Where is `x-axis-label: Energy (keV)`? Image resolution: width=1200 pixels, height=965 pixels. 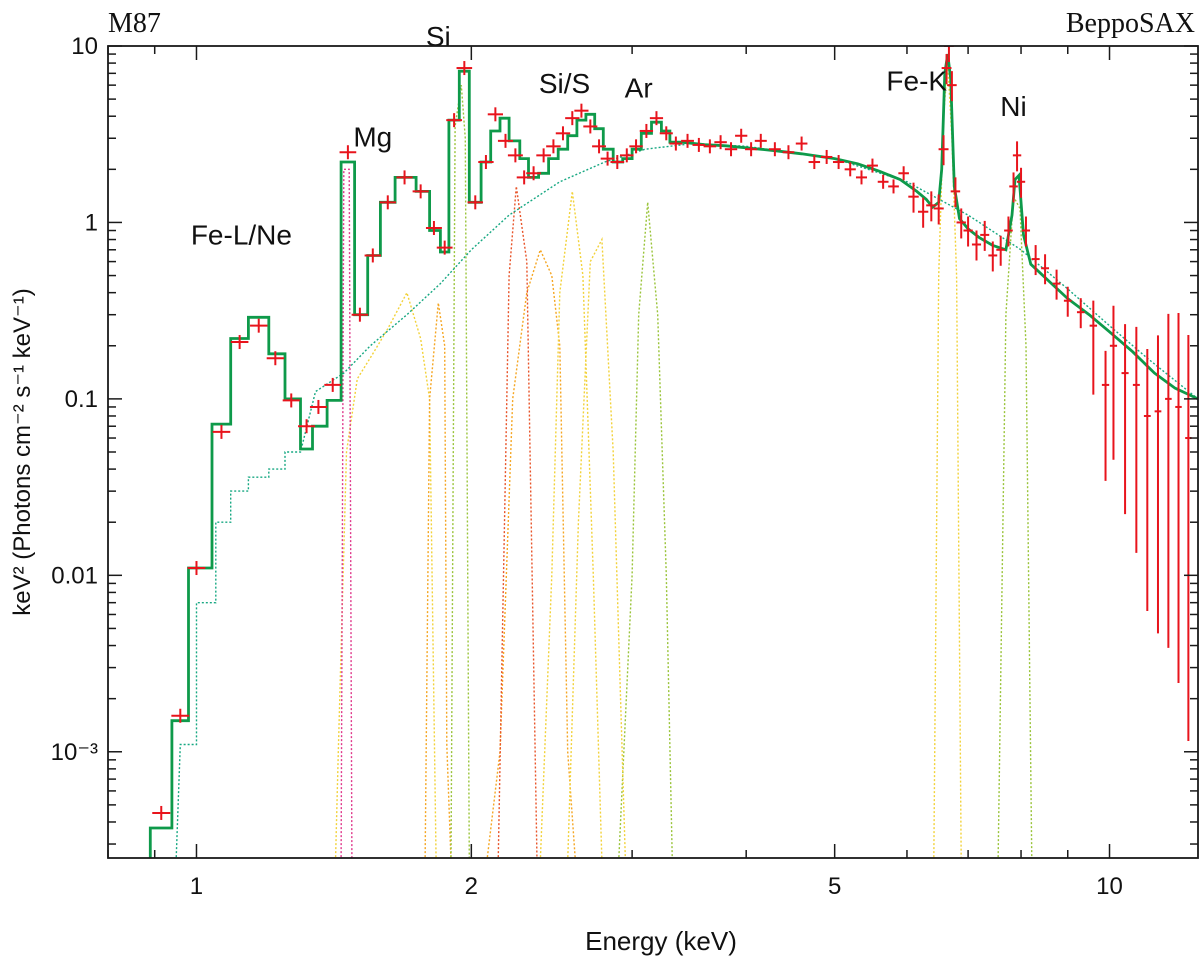
x-axis-label: Energy (keV) is located at coordinates (661, 941).